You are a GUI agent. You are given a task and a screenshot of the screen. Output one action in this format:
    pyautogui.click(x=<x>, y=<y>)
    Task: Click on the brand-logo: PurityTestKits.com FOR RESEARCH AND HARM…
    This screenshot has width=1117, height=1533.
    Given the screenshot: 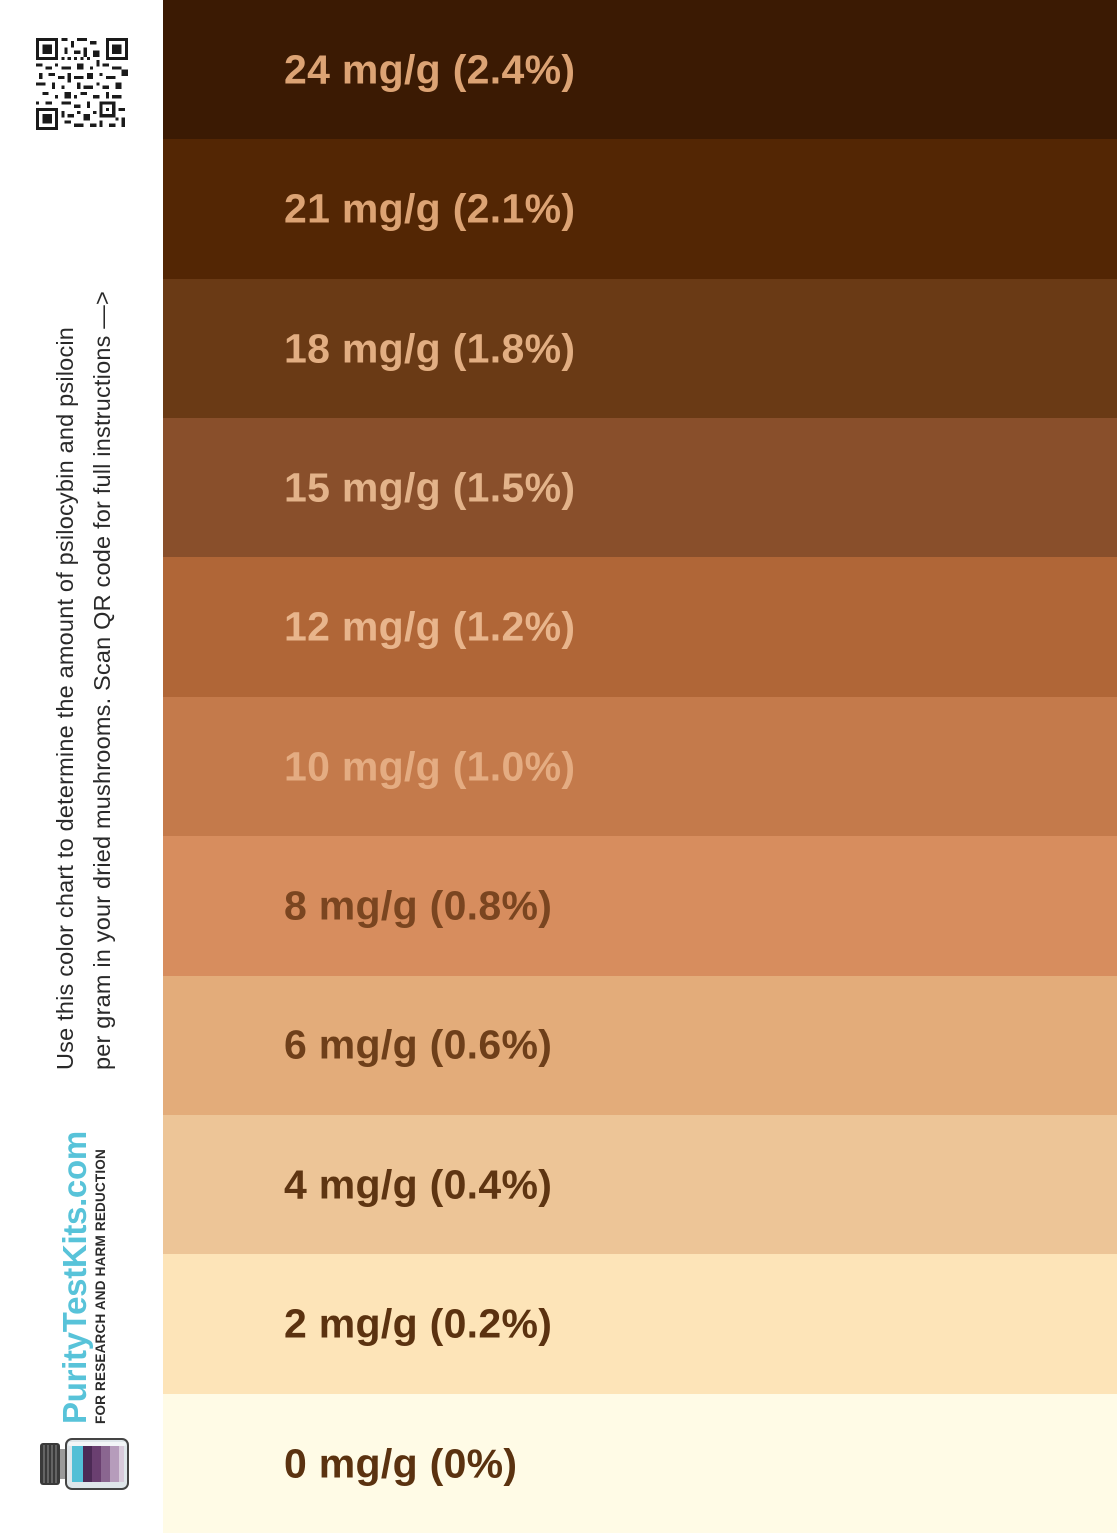 What is the action you would take?
    pyautogui.click(x=82, y=1277)
    